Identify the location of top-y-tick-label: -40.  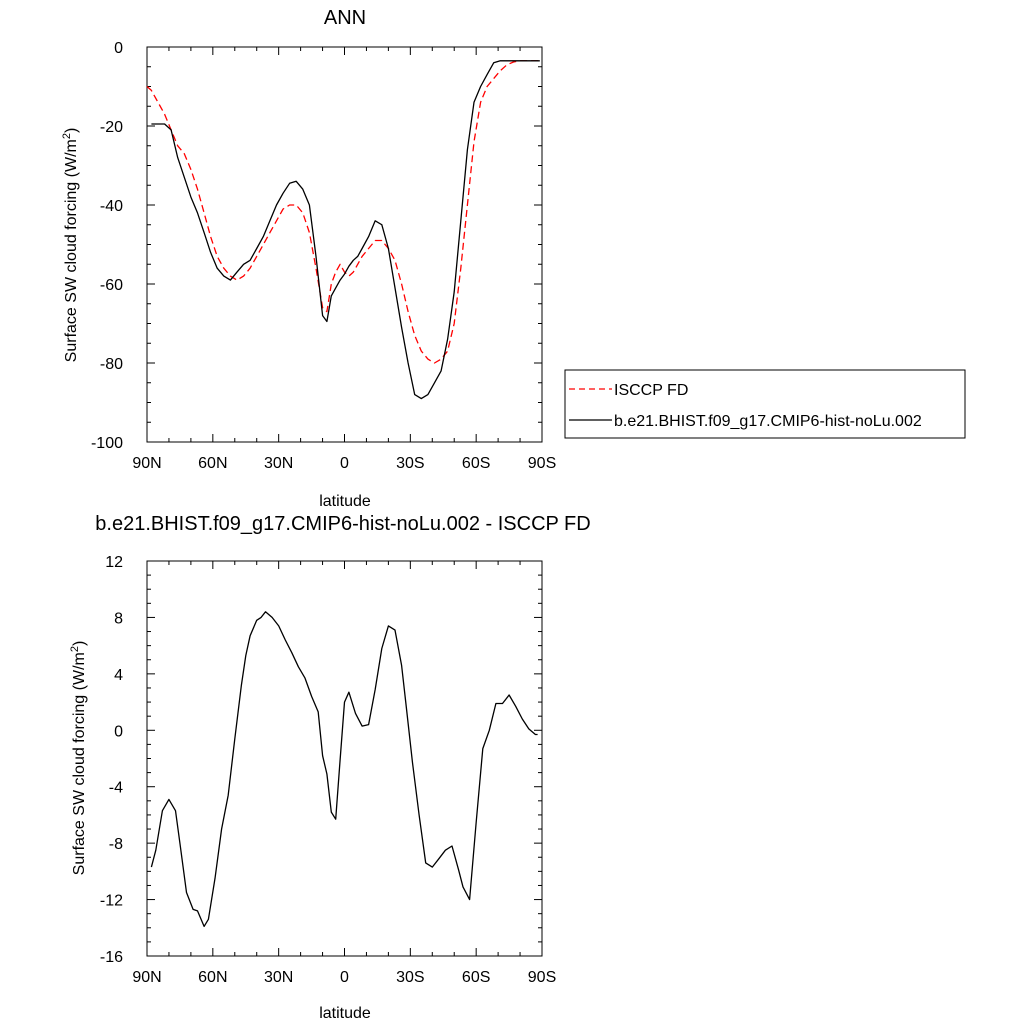
(111, 206).